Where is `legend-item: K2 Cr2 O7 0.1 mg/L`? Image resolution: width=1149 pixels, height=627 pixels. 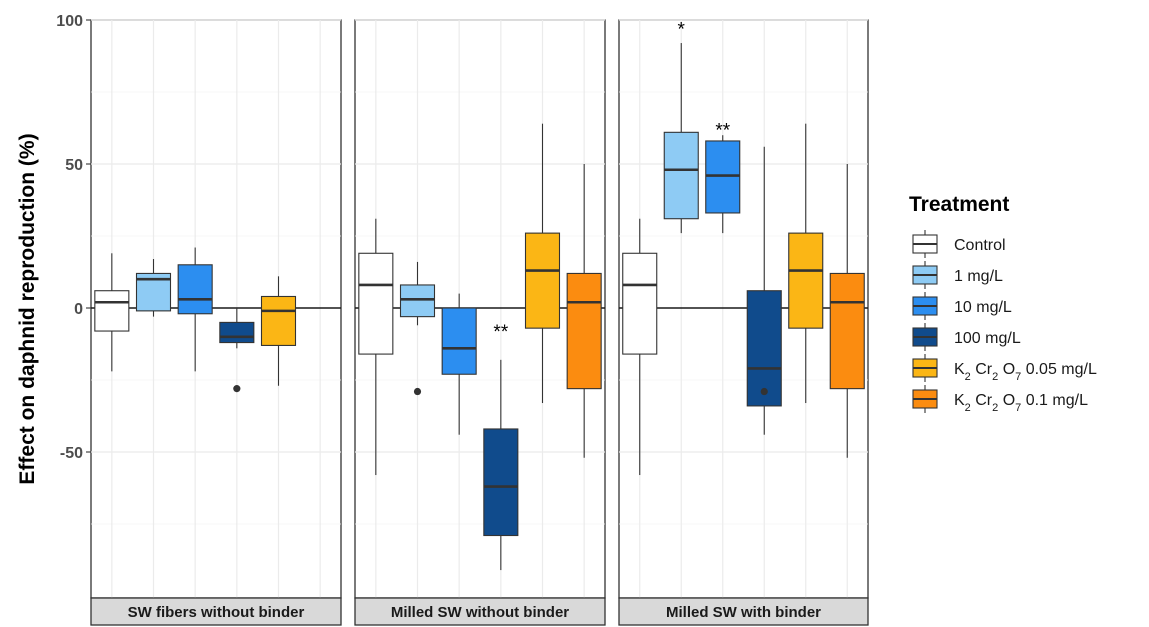
legend-item: K2 Cr2 O7 0.1 mg/L is located at coordinates (1000, 399).